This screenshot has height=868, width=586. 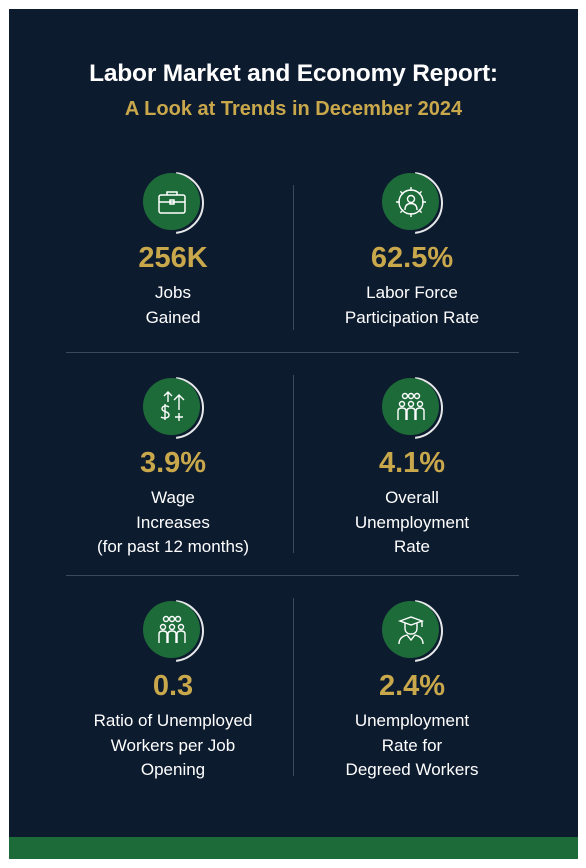 What do you see at coordinates (173, 522) in the screenshot?
I see `stat-label: Wage Increases (for past 12 months)` at bounding box center [173, 522].